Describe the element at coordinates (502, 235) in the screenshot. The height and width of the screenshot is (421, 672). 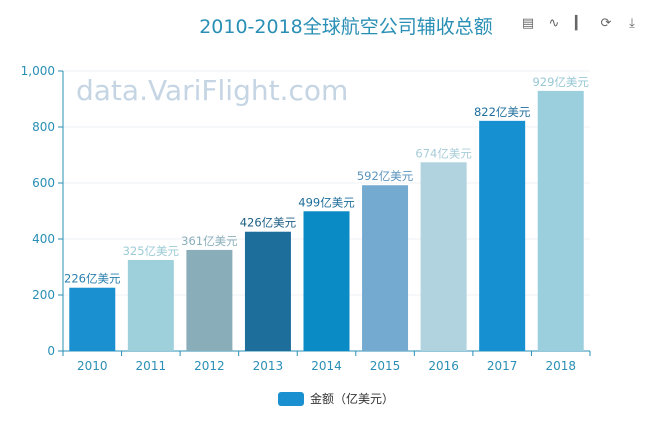
I see `bar-2017` at that location.